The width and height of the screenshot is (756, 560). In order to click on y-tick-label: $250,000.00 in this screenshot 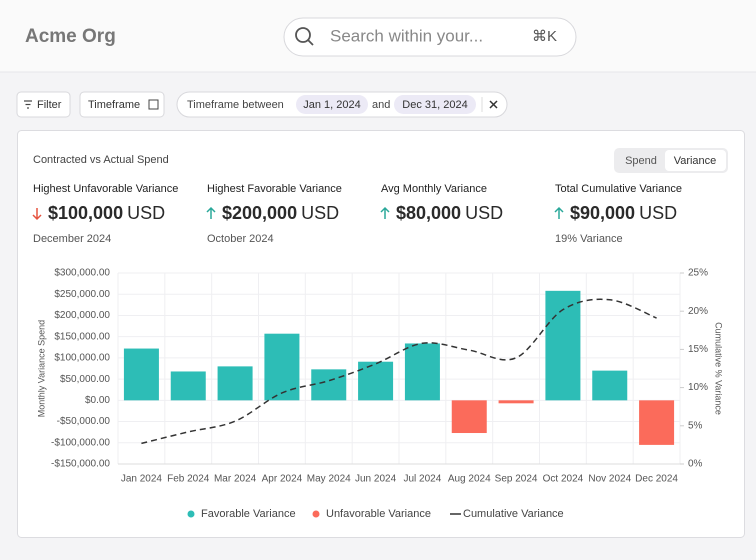, I will do `click(82, 294)`.